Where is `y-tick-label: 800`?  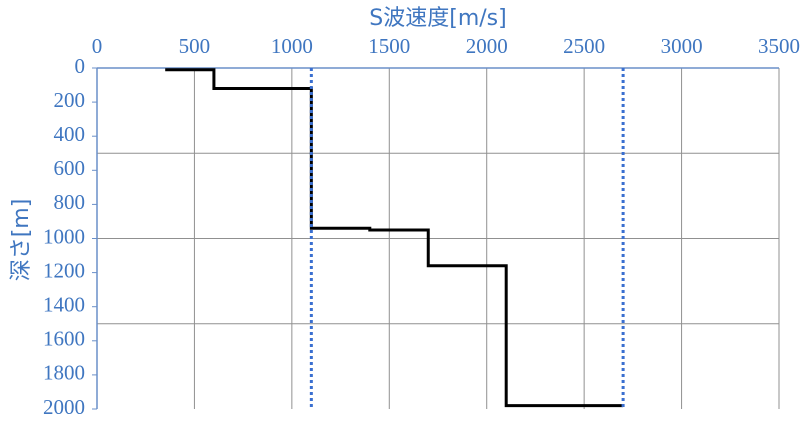
y-tick-label: 800 is located at coordinates (70, 202).